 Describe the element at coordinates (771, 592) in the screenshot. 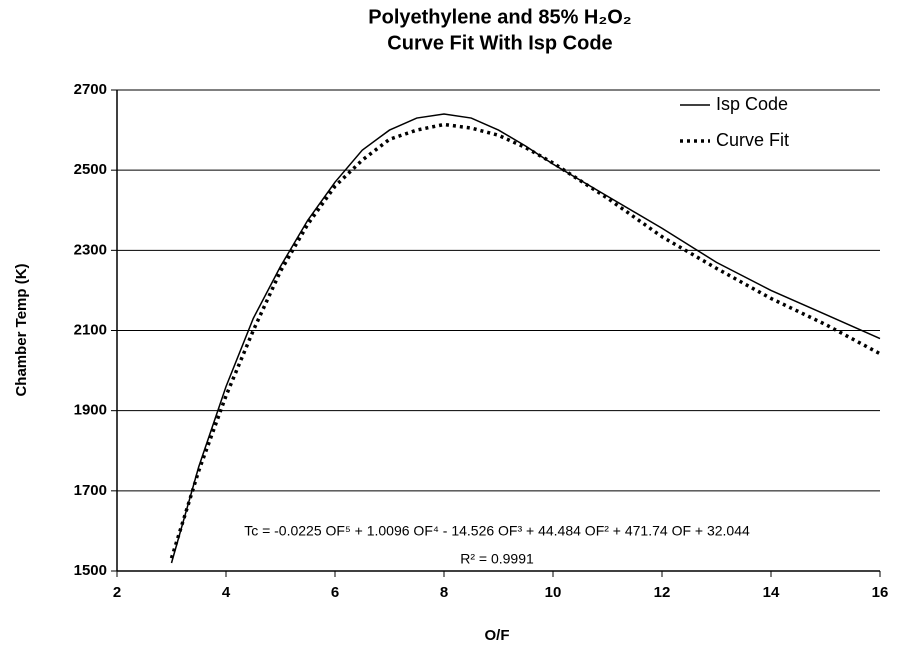

I see `x-tick-label: 14` at that location.